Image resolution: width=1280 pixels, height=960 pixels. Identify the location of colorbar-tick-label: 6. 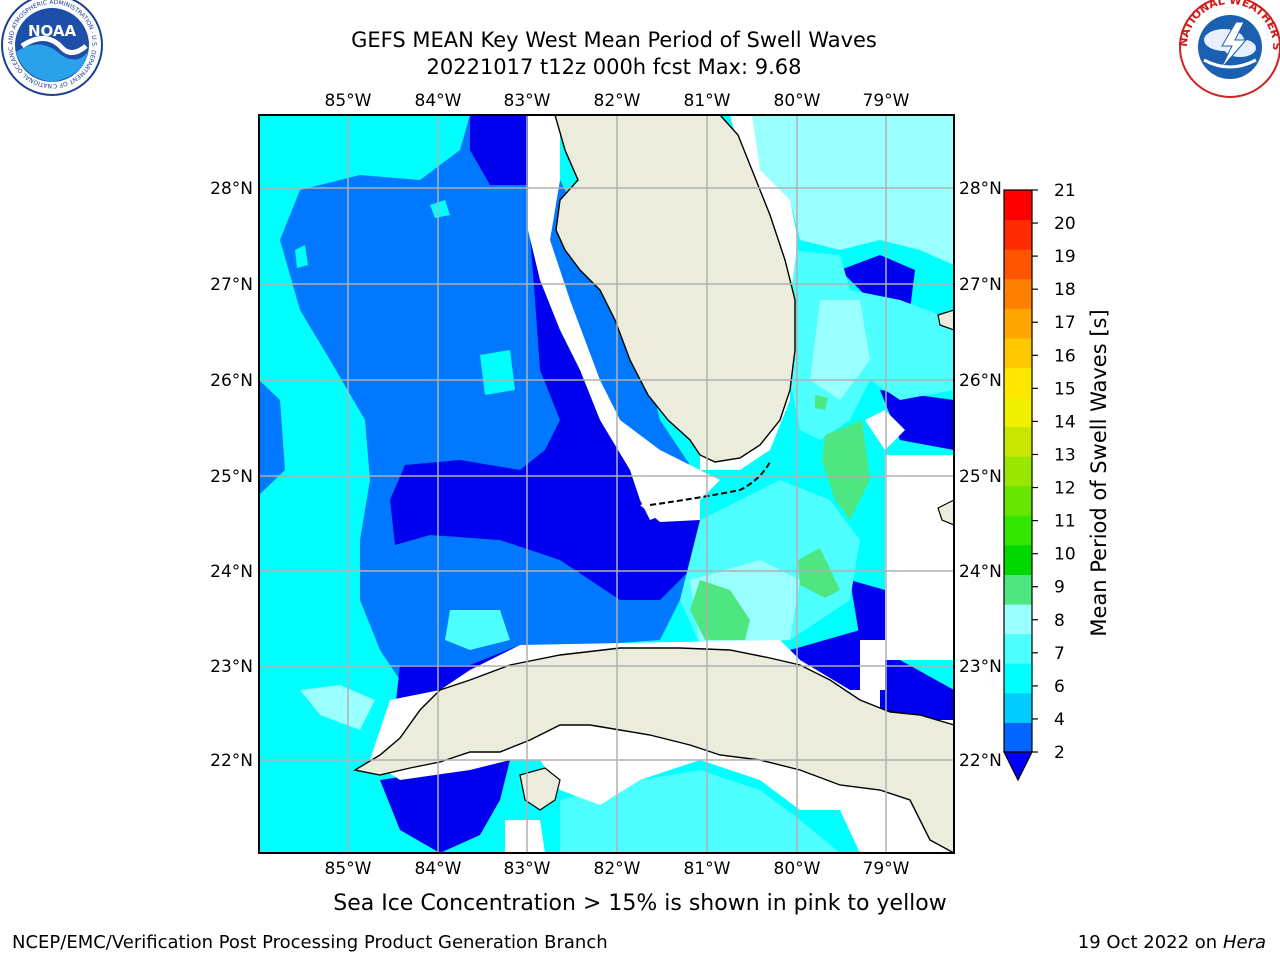
(1059, 687).